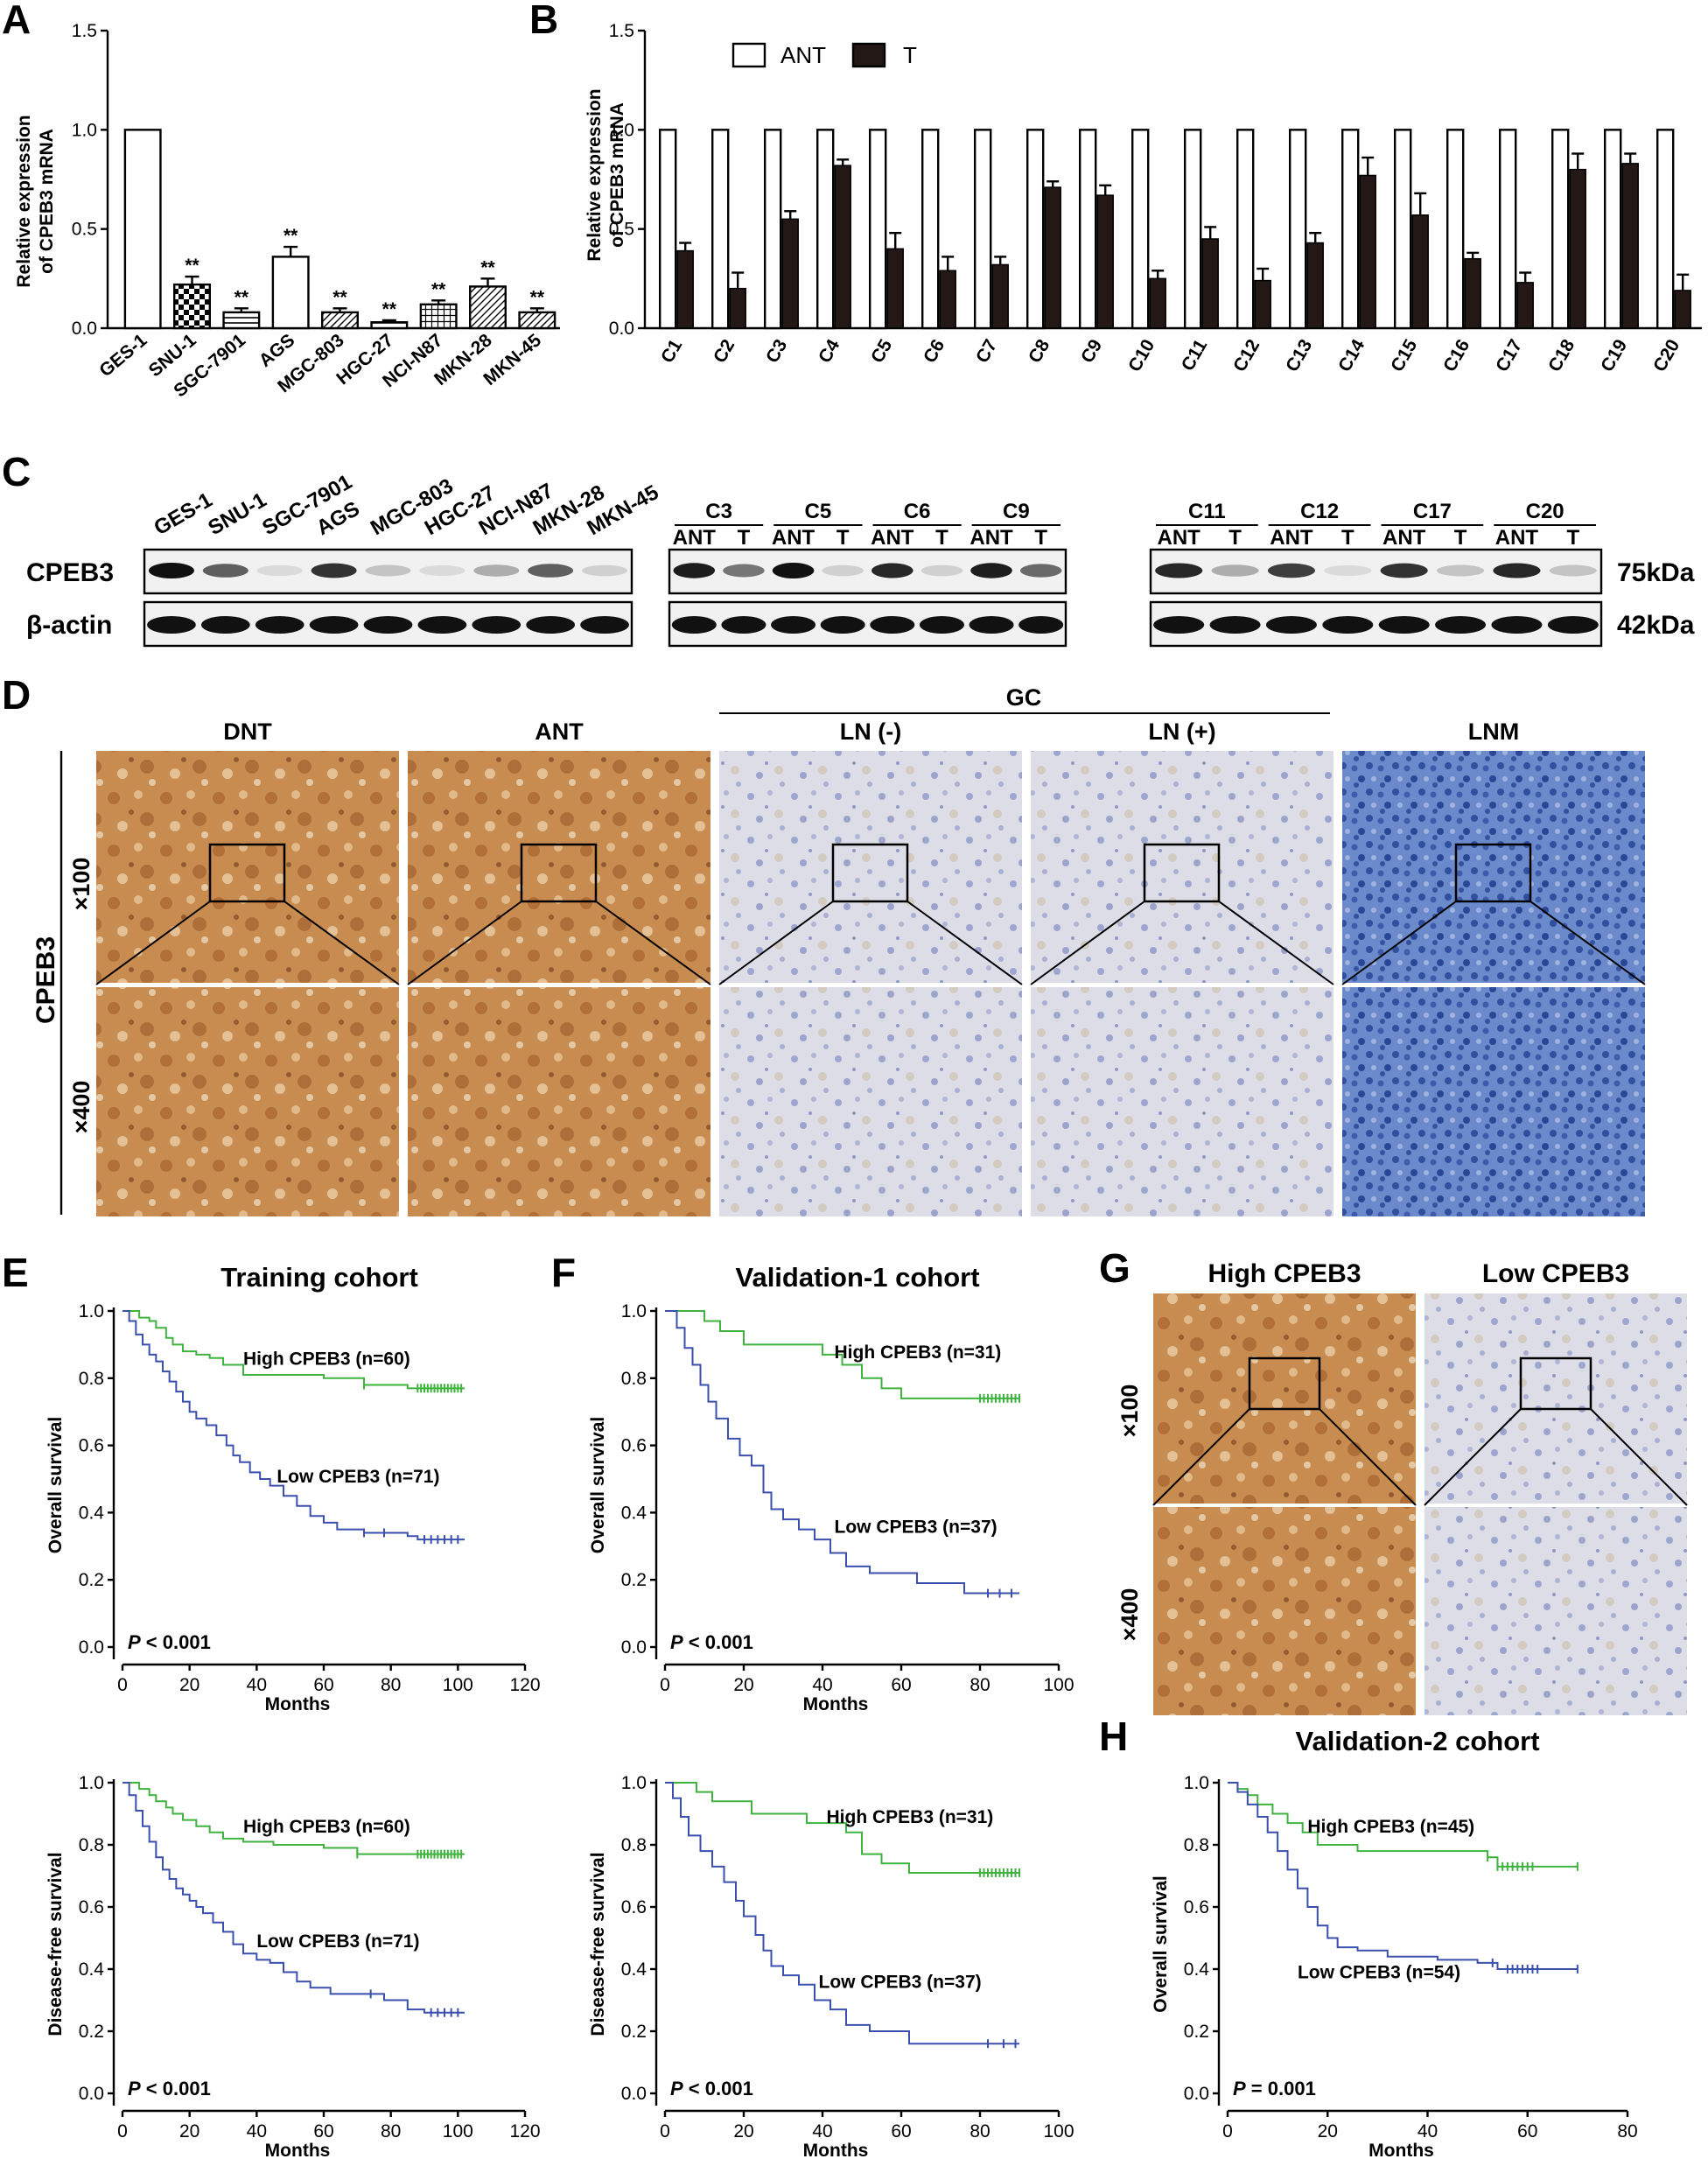 The height and width of the screenshot is (2180, 1708). Describe the element at coordinates (319, 1277) in the screenshot. I see `chart-title: Training cohort` at that location.